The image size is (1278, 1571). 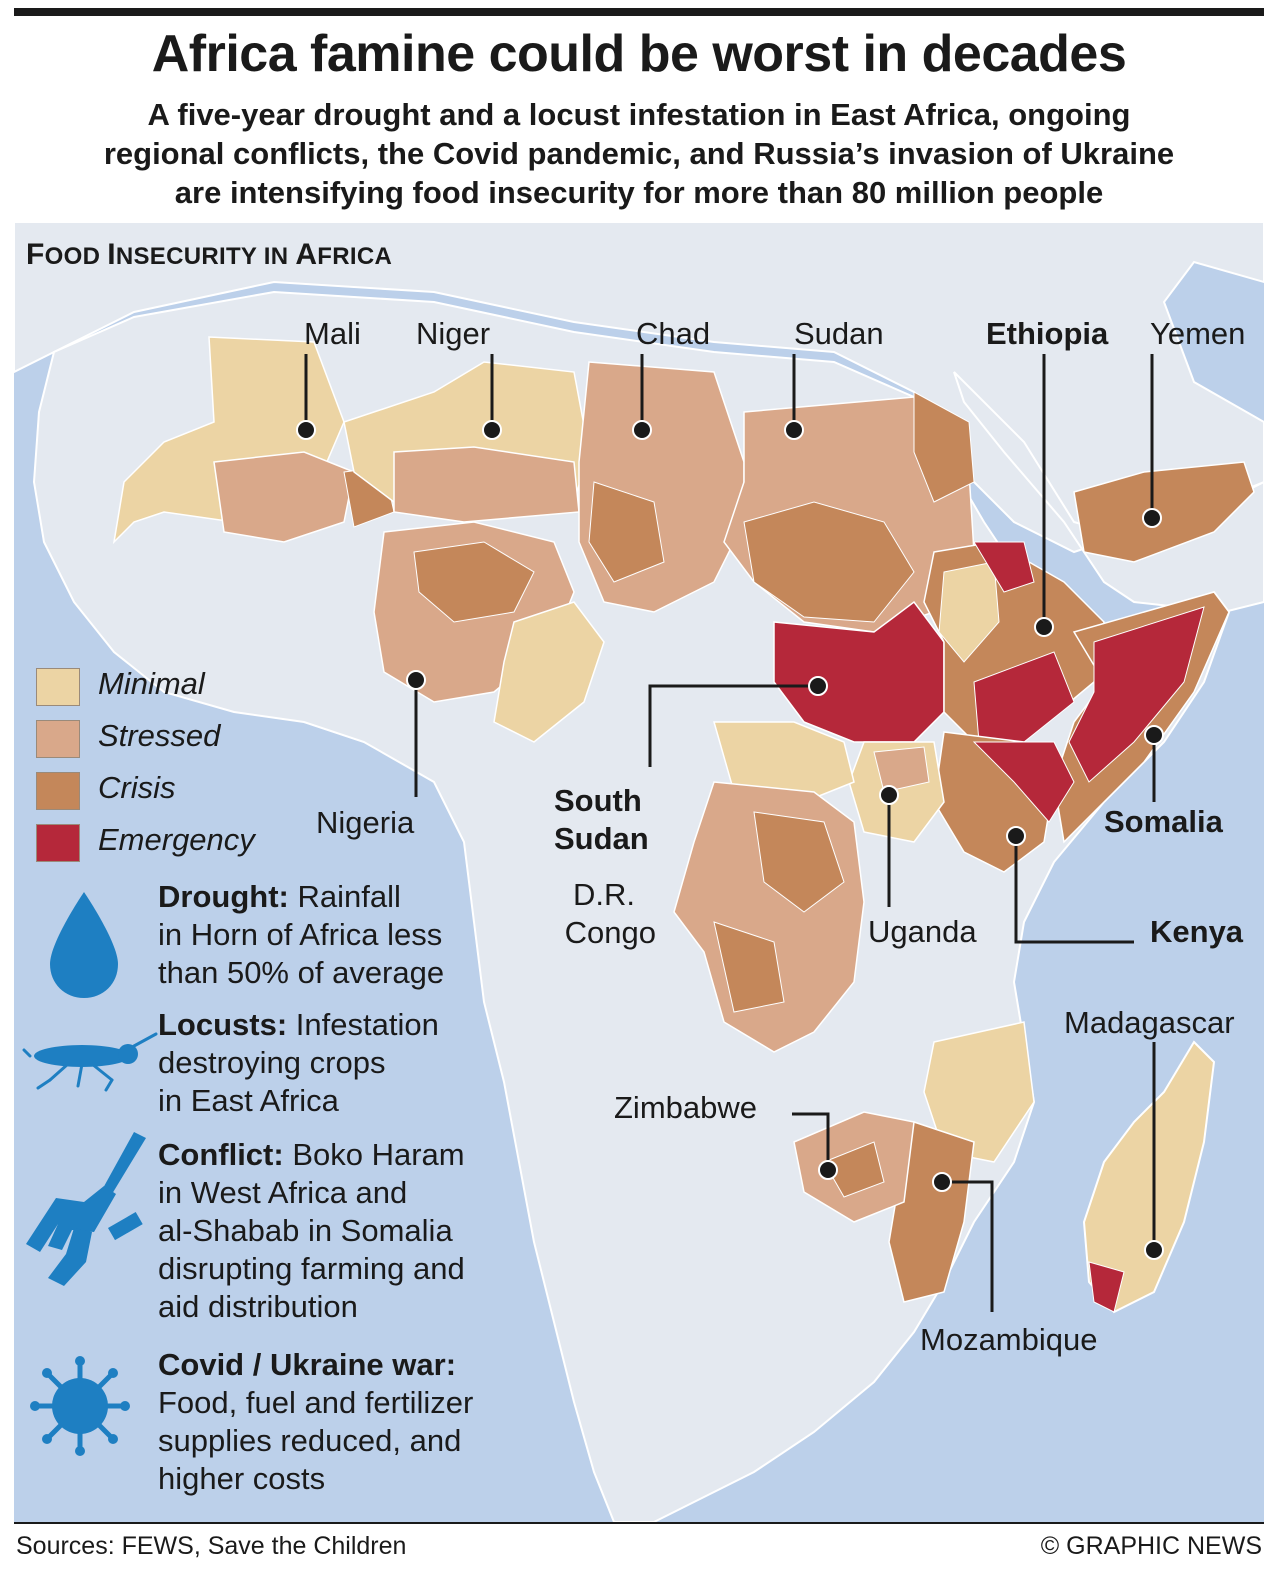 What do you see at coordinates (211, 1546) in the screenshot?
I see `sources: Sources: FEWS, Save the Children` at bounding box center [211, 1546].